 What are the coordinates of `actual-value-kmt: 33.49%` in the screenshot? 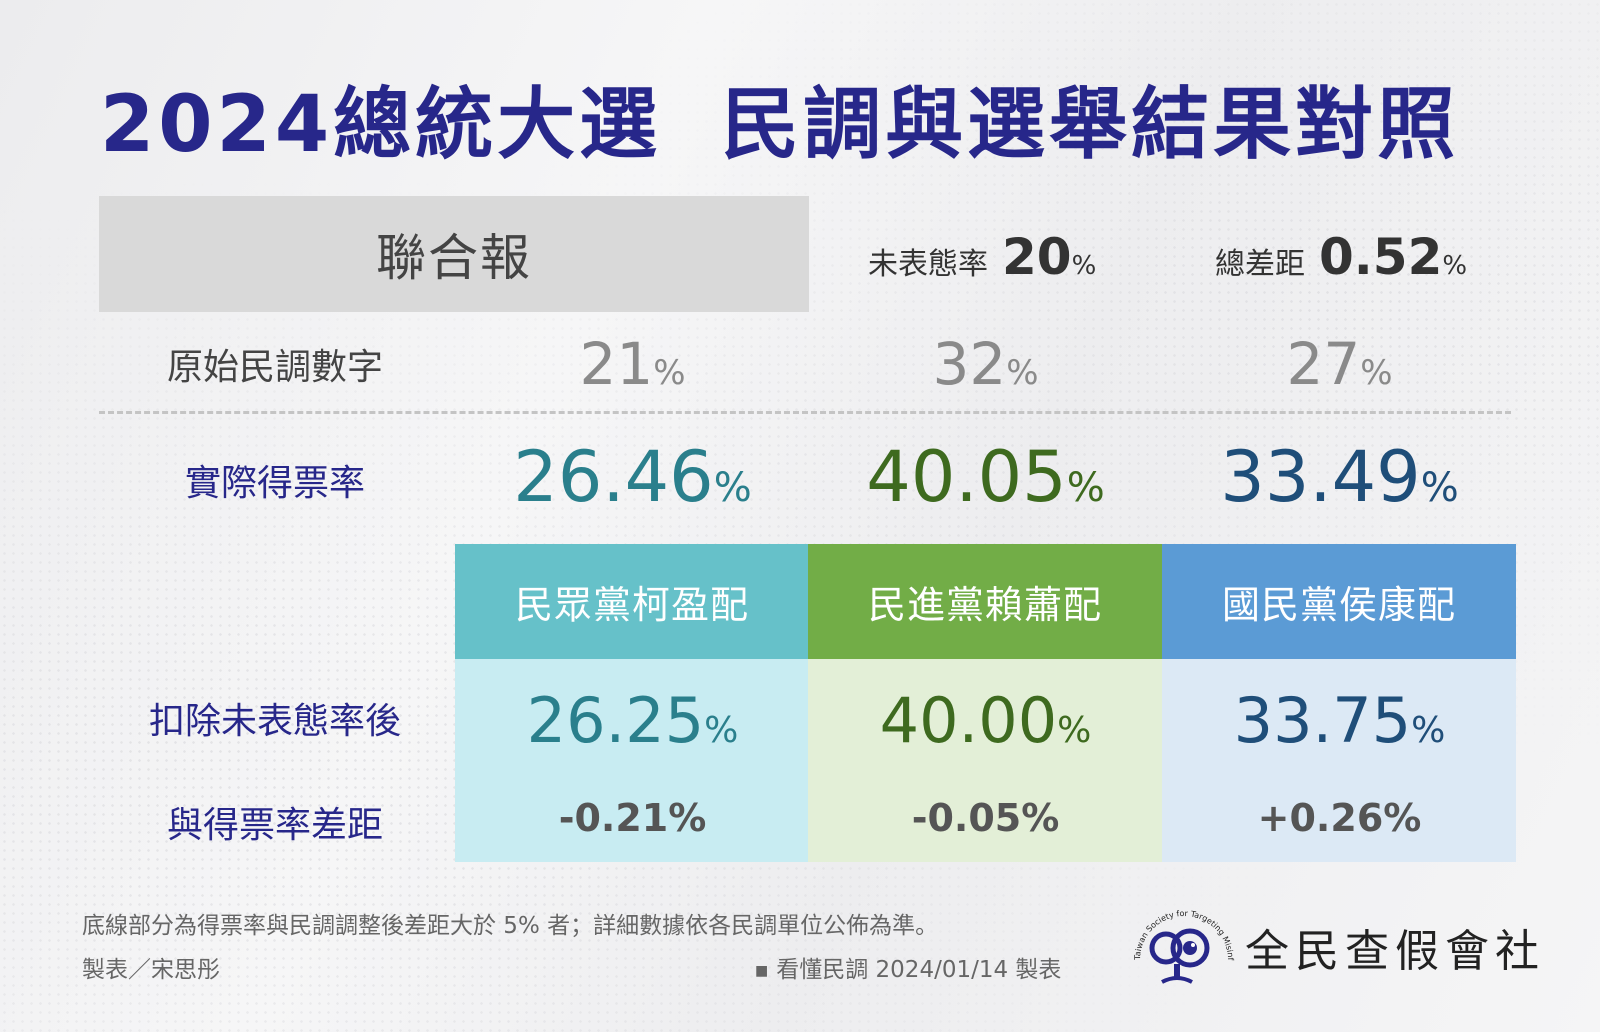 It's located at (1339, 477).